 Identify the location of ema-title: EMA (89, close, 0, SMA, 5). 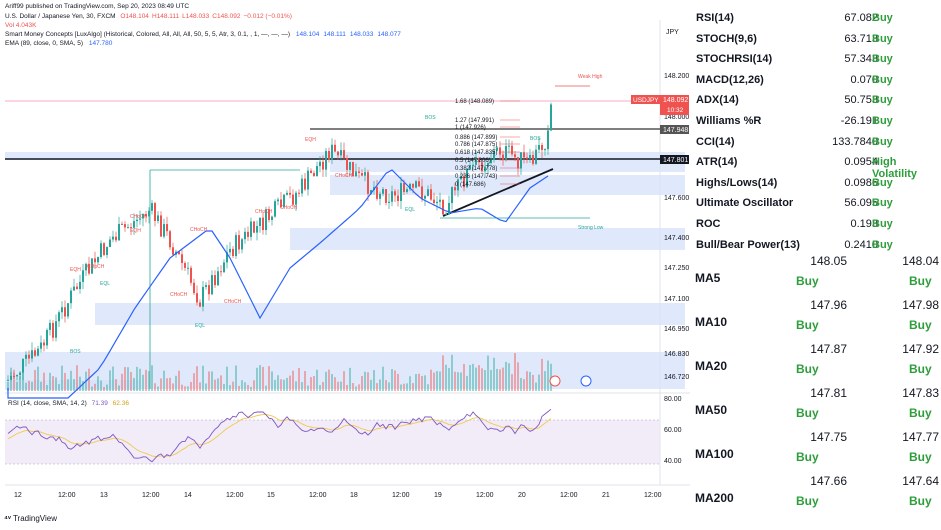
(44, 43).